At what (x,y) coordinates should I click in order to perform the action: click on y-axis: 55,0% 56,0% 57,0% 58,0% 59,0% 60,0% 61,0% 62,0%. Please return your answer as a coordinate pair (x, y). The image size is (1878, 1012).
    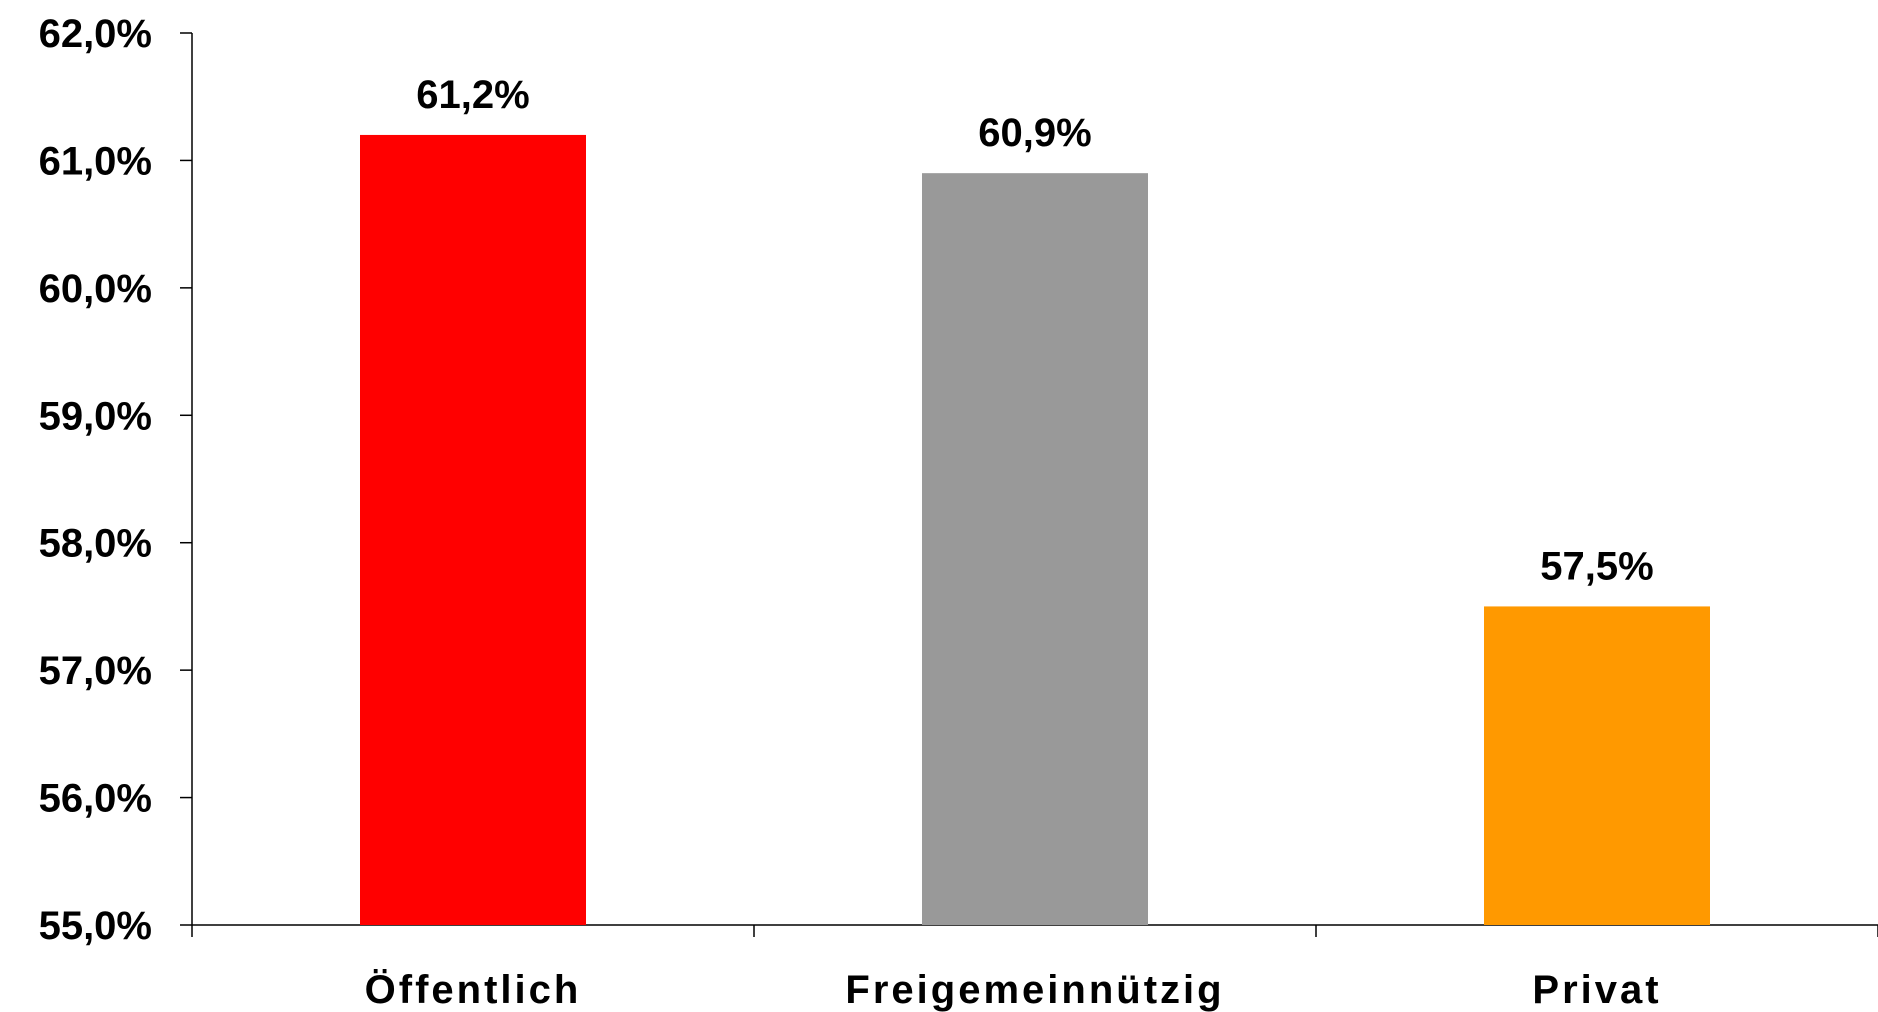
    Looking at the image, I should click on (116, 480).